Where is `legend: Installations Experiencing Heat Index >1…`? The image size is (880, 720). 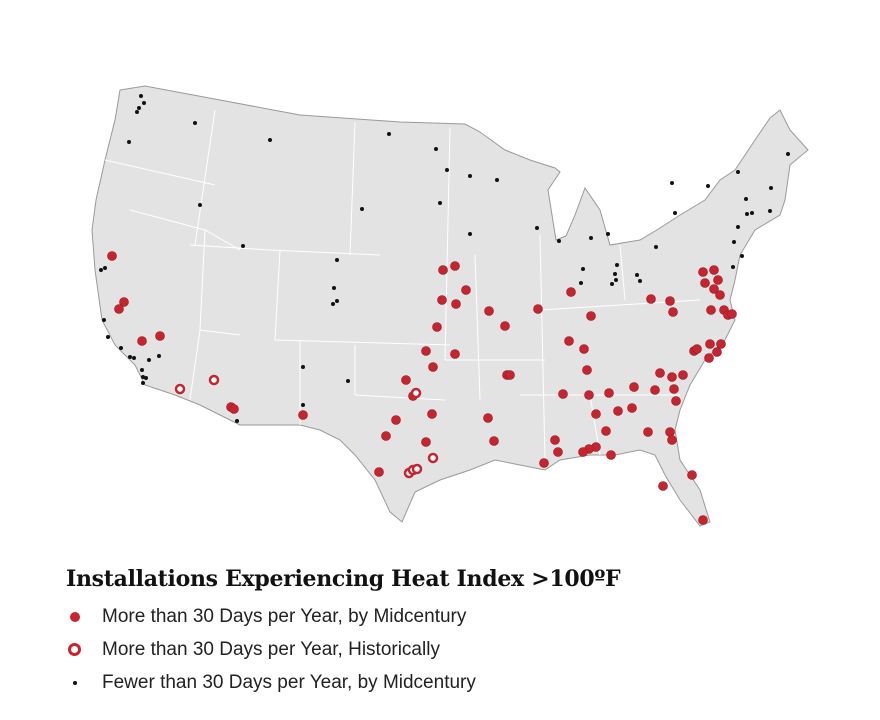
legend: Installations Experiencing Heat Index >1… is located at coordinates (343, 632).